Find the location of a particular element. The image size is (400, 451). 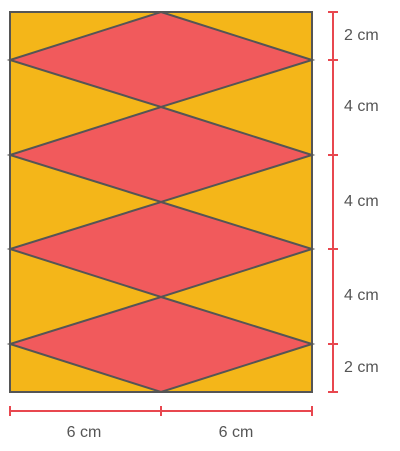

vertical-label-5: 2 cm is located at coordinates (361, 367).